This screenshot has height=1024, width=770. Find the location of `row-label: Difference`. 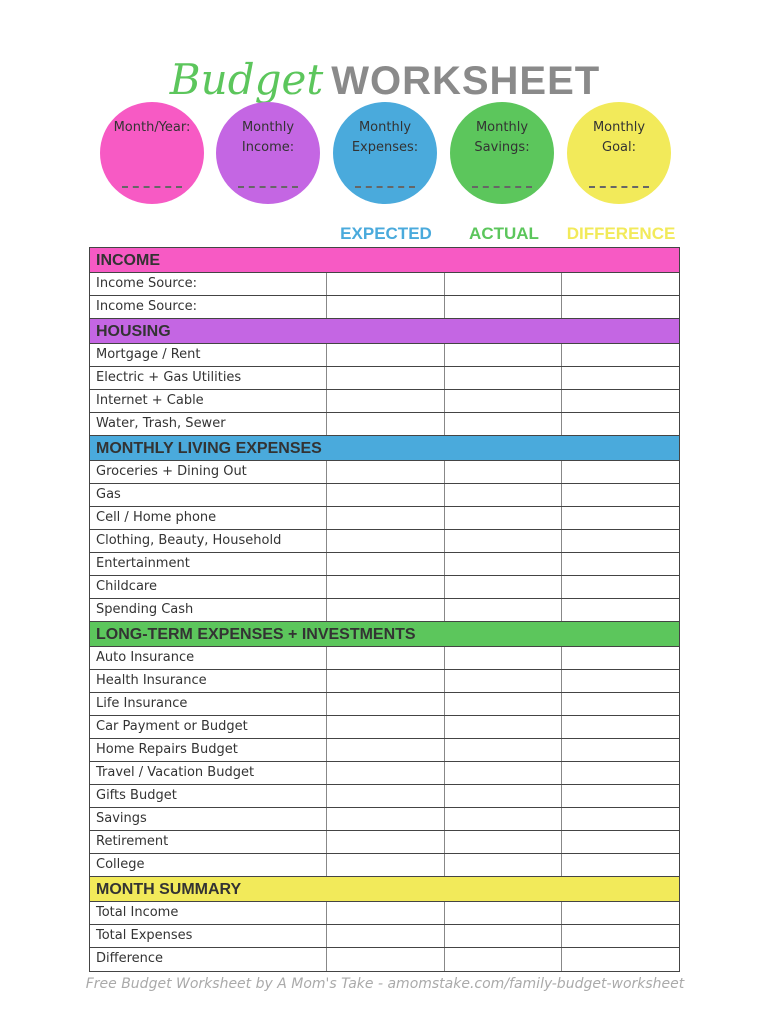

row-label: Difference is located at coordinates (130, 958).